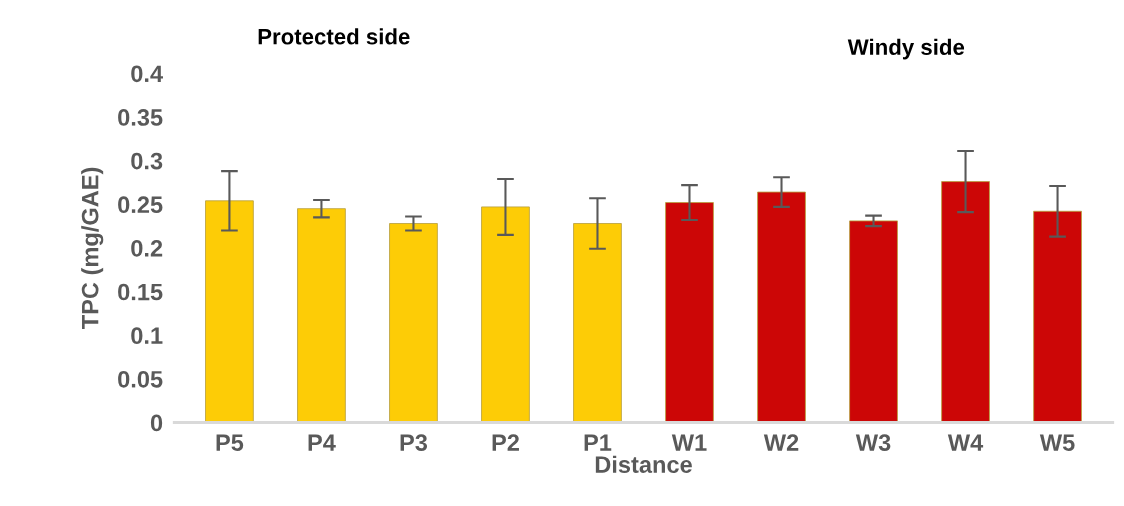 The width and height of the screenshot is (1124, 506). Describe the element at coordinates (906, 49) in the screenshot. I see `text: Windy side` at that location.